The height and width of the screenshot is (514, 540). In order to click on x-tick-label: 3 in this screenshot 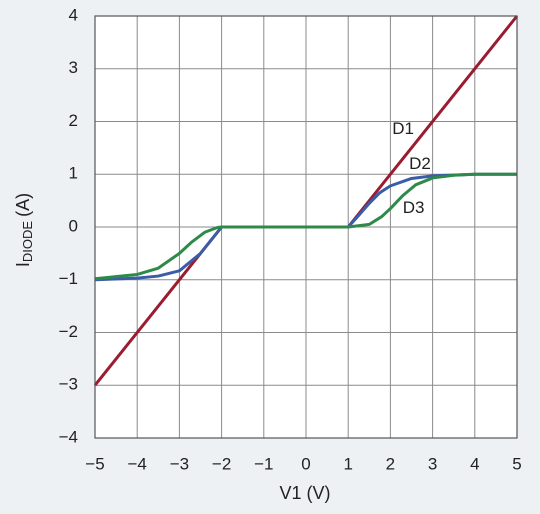, I will do `click(432, 463)`.